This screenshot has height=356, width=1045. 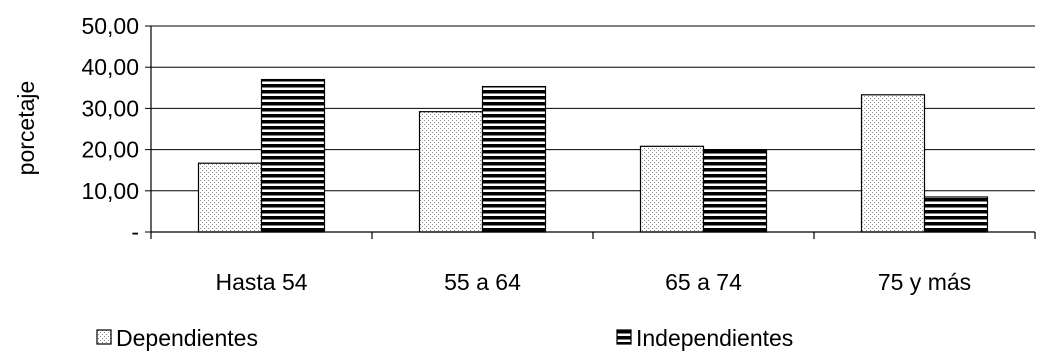 What do you see at coordinates (110, 108) in the screenshot?
I see `y-tick-label: 30,00` at bounding box center [110, 108].